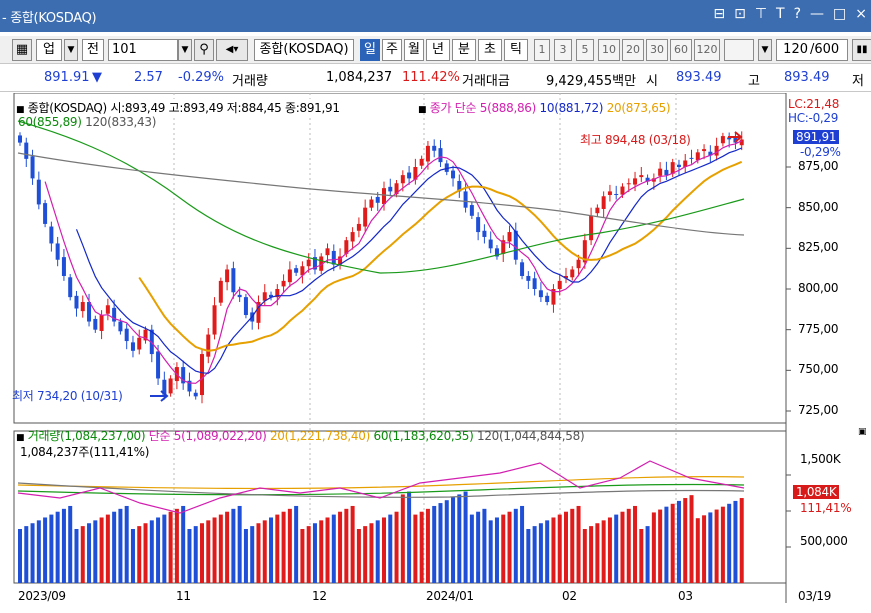  What do you see at coordinates (719, 14) in the screenshot?
I see `layout-icon: ⊟` at bounding box center [719, 14].